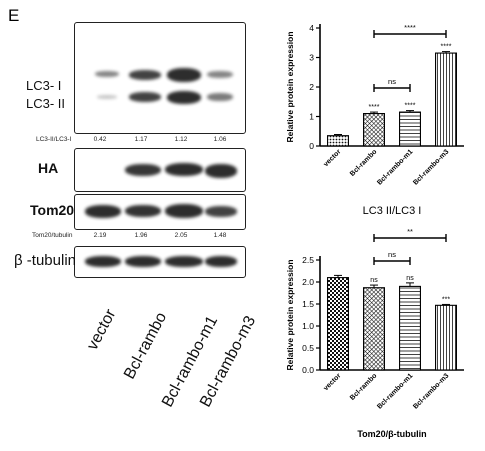 Image resolution: width=485 pixels, height=451 pixels. I want to click on lc3-ii-band-lane1, so click(107, 97).